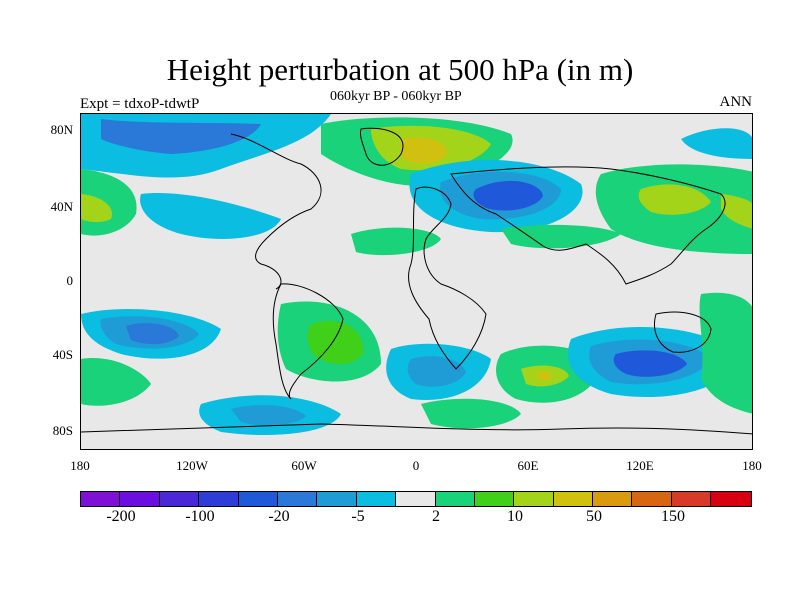 This screenshot has height=600, width=800. What do you see at coordinates (424, 150) in the screenshot?
I see `pos-contour-arctic-core` at bounding box center [424, 150].